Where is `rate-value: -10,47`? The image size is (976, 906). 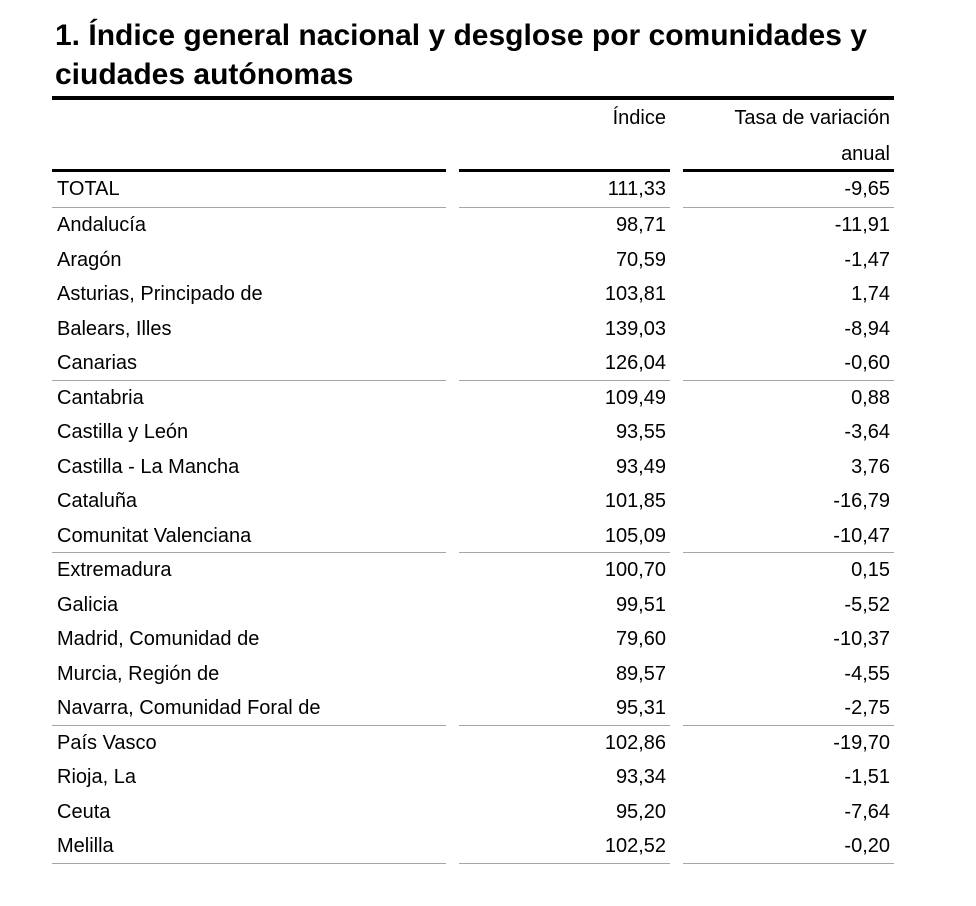
rate-value: -10,47 is located at coordinates (861, 535).